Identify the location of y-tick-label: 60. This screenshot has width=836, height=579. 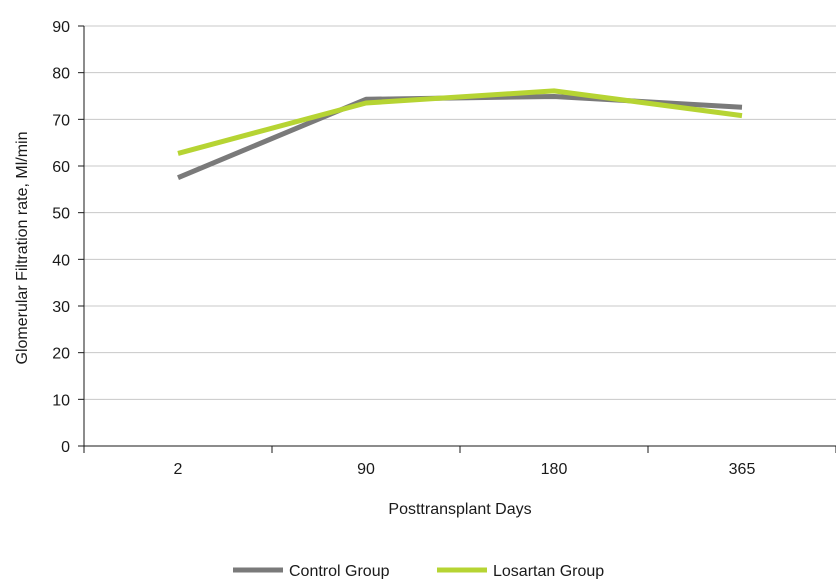
(61, 167).